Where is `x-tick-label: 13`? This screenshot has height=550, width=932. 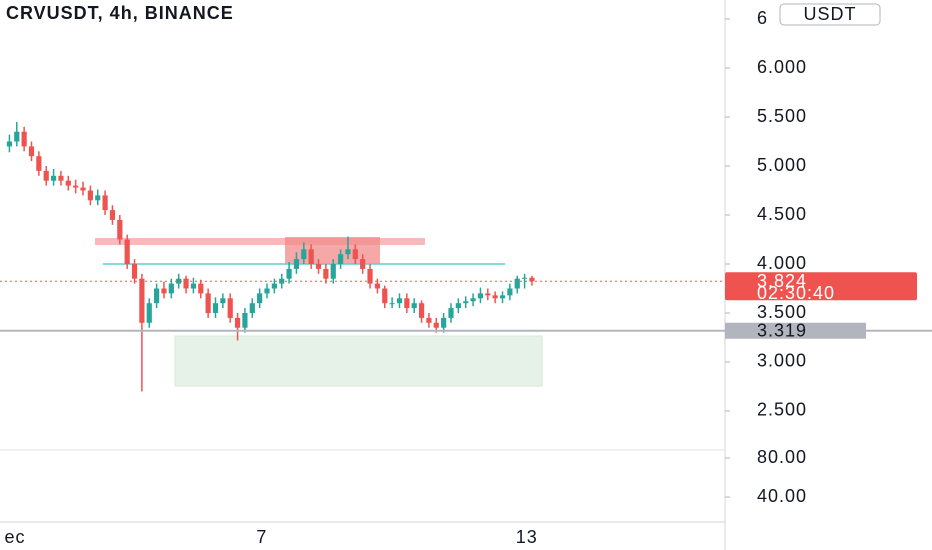 x-tick-label: 13 is located at coordinates (527, 537).